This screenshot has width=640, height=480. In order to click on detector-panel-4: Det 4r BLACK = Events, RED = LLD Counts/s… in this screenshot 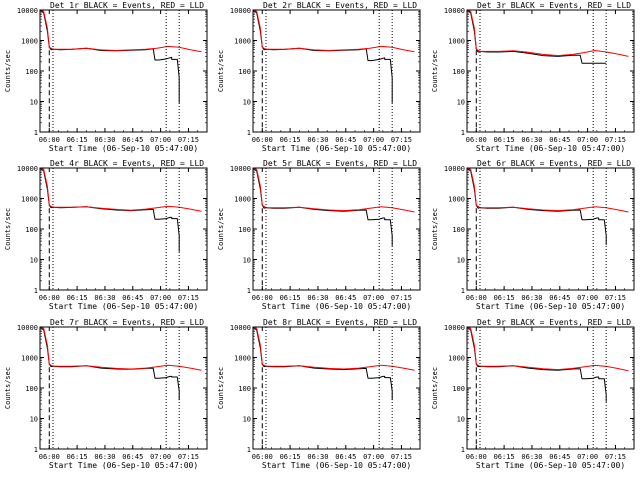, I will do `click(106, 235)`.